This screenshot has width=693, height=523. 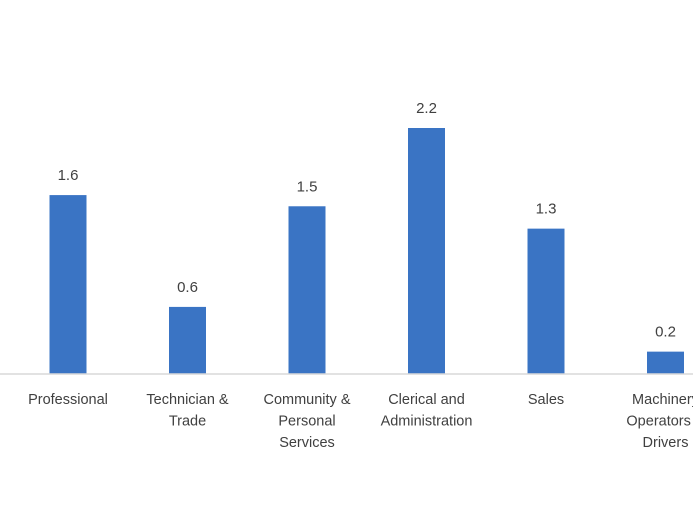 I want to click on data-label-1: 0.6, so click(x=187, y=287).